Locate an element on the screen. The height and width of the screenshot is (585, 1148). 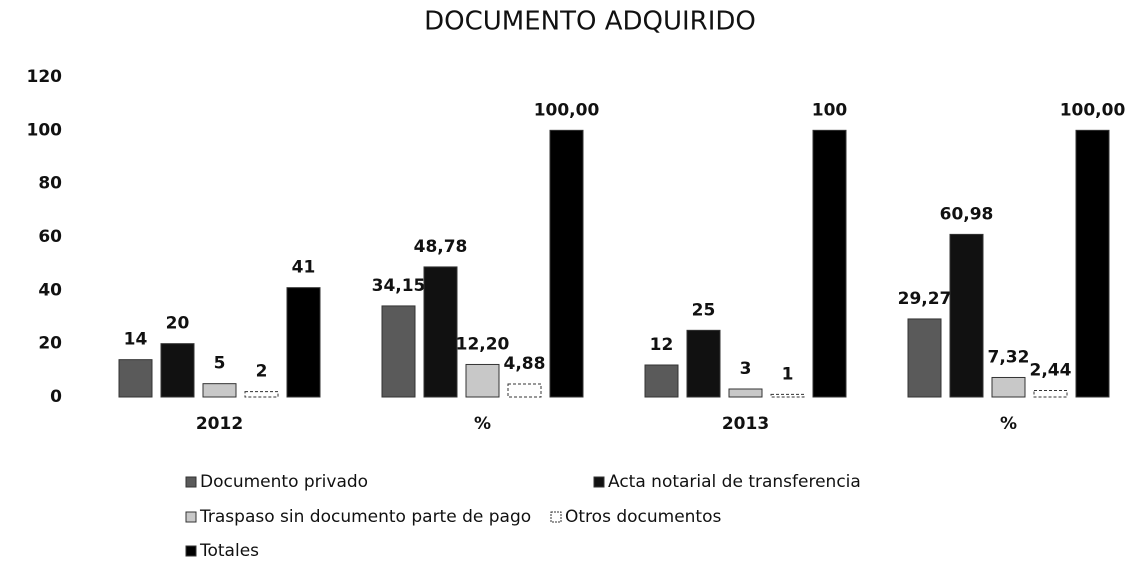
value-label: 29,27 is located at coordinates (925, 299).